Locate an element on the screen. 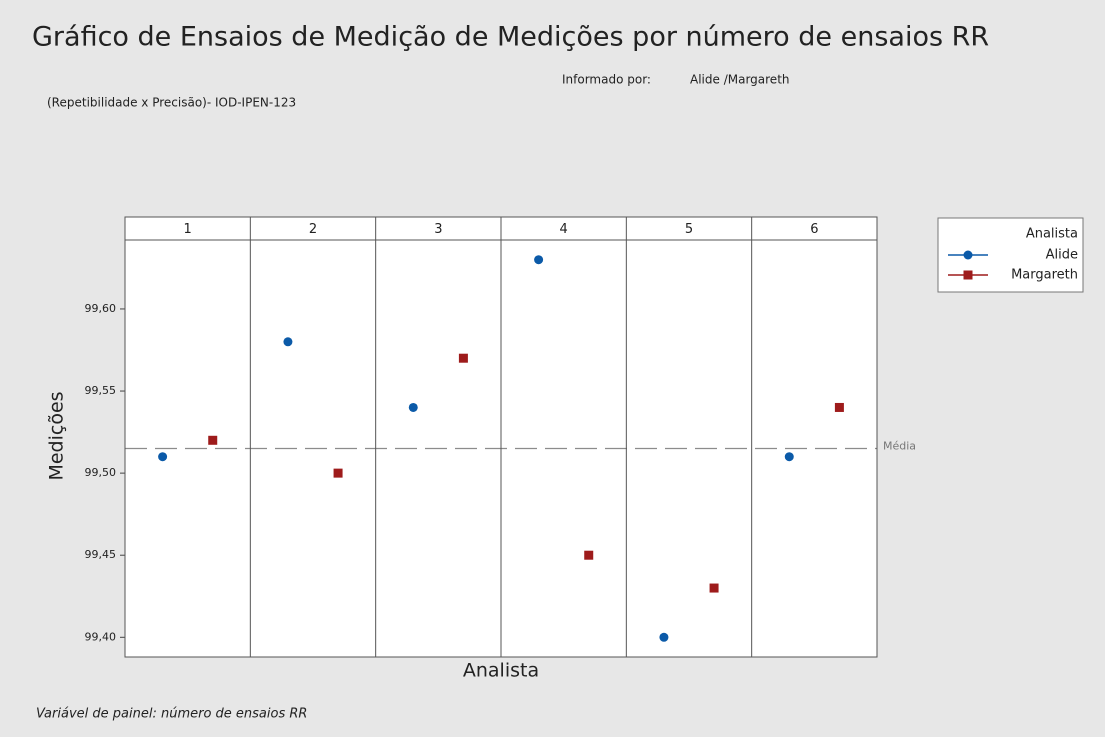 The image size is (1105, 737). y-tick-label: 99,45 is located at coordinates (101, 554).